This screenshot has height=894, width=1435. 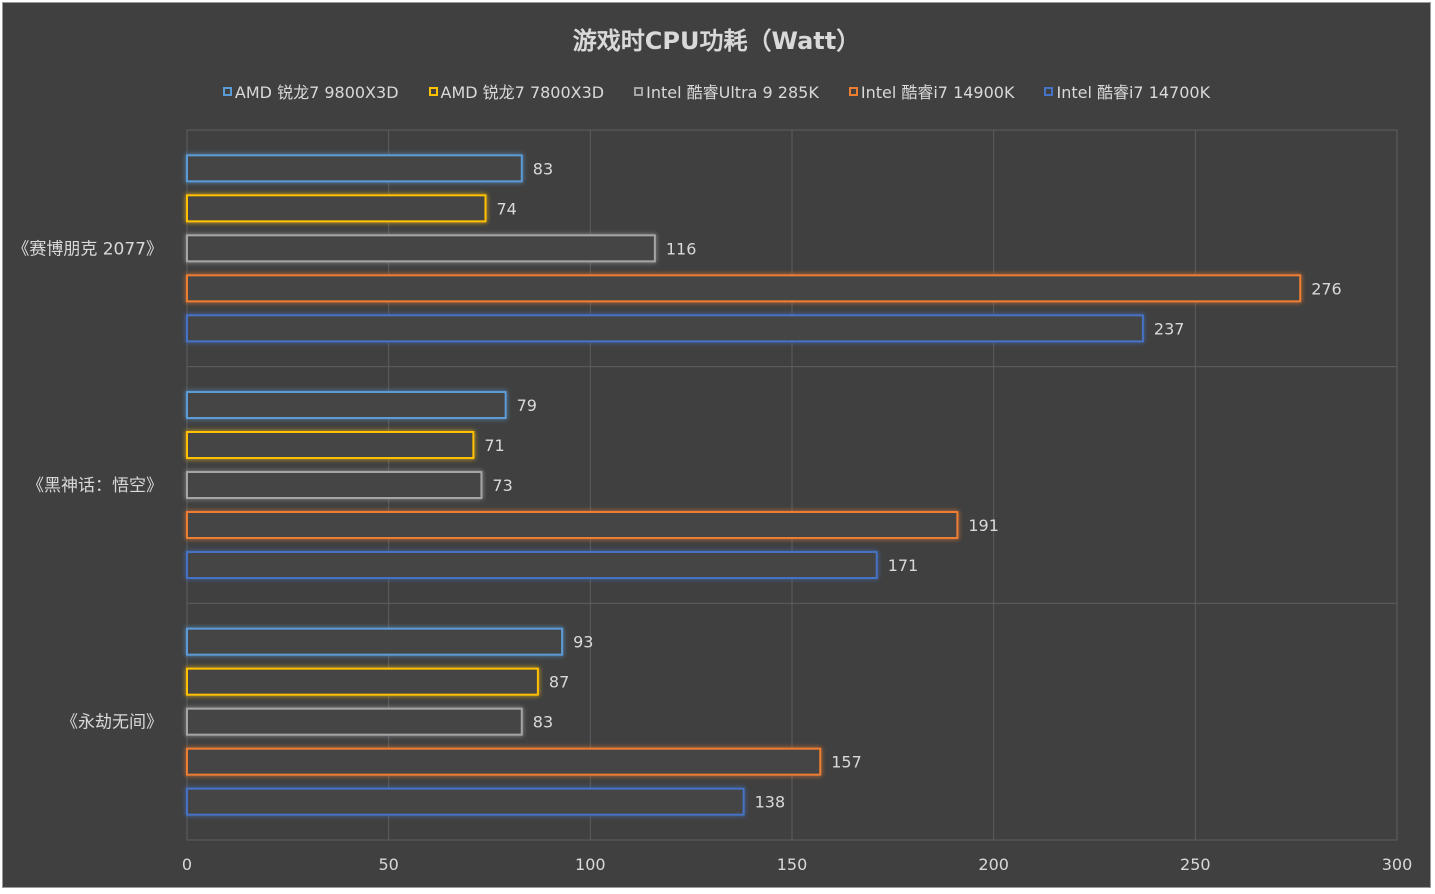 I want to click on category-label: 《赛博朋克 2077》, so click(x=87, y=248).